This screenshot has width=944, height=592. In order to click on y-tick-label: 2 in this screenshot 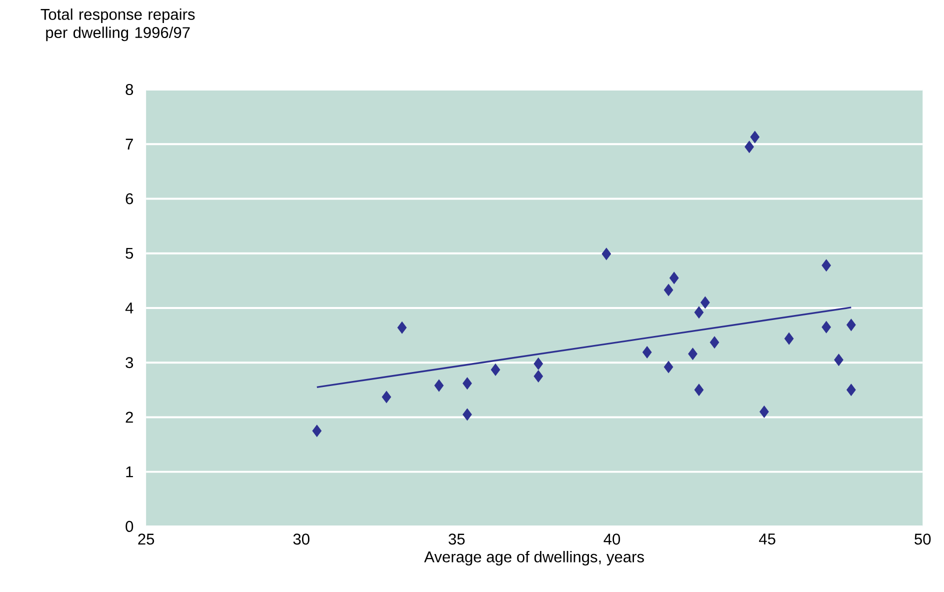, I will do `click(129, 417)`.